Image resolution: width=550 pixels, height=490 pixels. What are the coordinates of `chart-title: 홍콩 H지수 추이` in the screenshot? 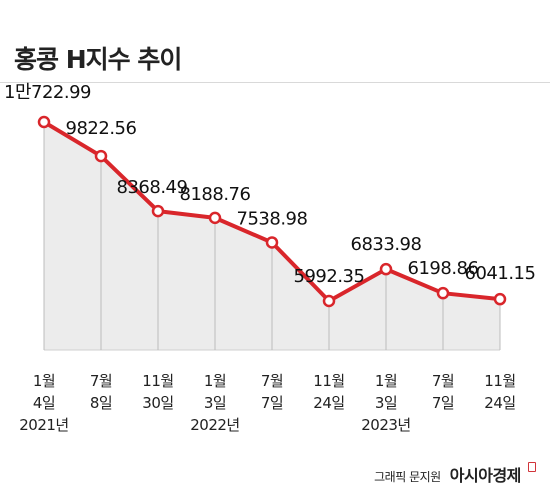 It's located at (98, 59).